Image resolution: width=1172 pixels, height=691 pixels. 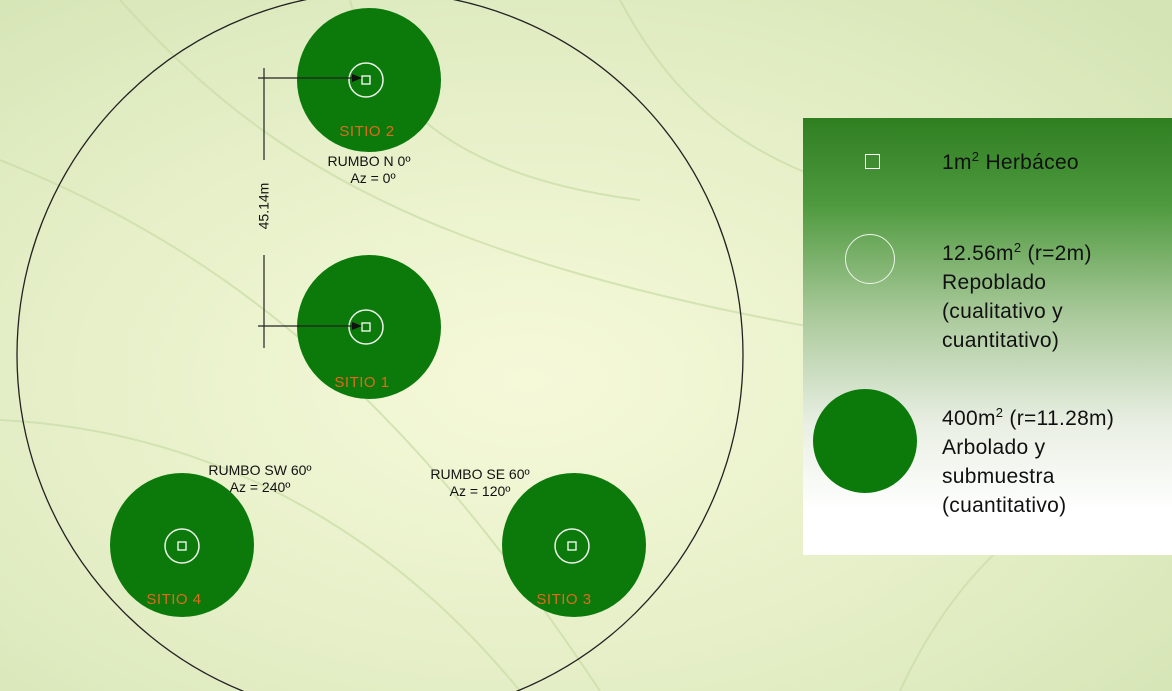 I want to click on site-4-label: SITIO 4, so click(x=174, y=599).